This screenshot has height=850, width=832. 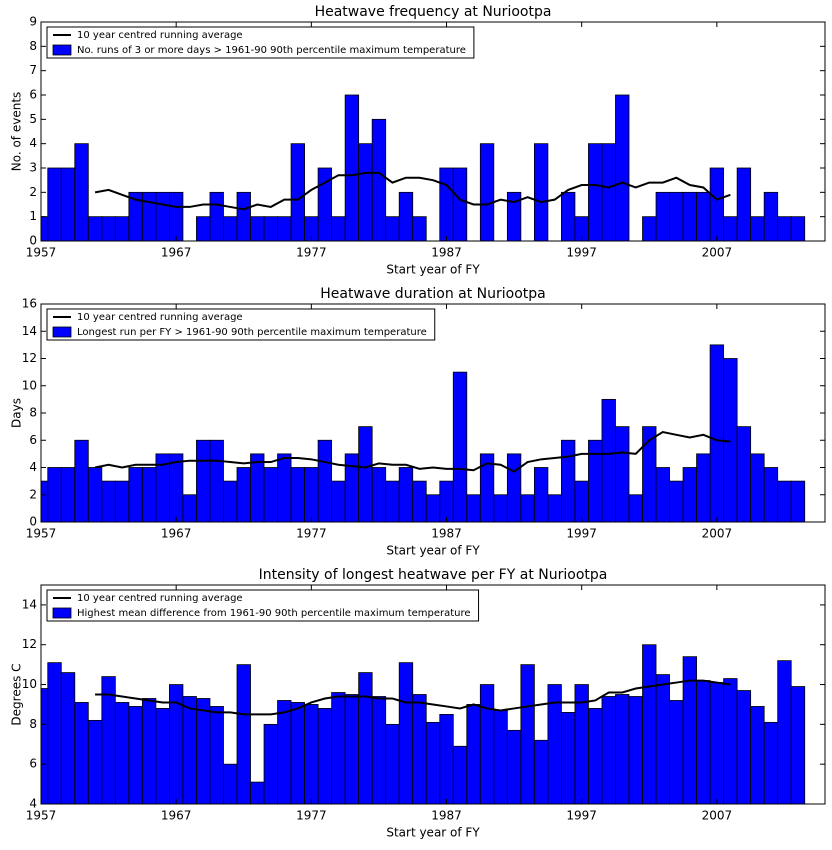 What do you see at coordinates (62, 613) in the screenshot?
I see `legend-swatch` at bounding box center [62, 613].